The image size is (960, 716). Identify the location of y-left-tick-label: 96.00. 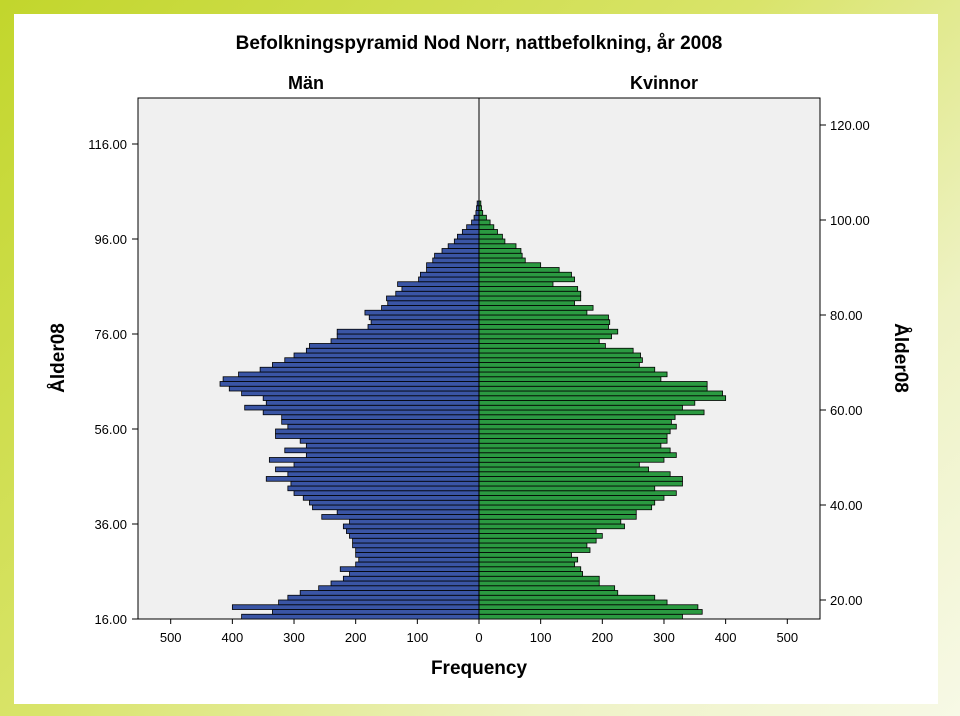
(110, 239).